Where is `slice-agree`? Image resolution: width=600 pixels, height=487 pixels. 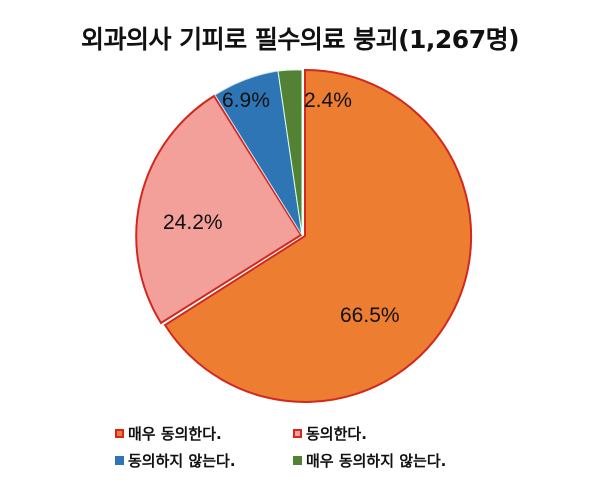 slice-agree is located at coordinates (219, 209).